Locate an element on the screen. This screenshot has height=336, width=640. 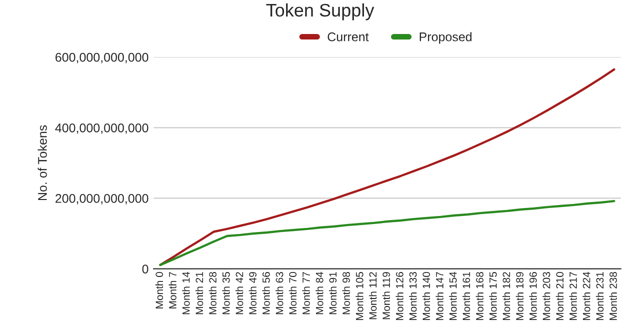
y-tick-label: 200,000,000,000 is located at coordinates (102, 199).